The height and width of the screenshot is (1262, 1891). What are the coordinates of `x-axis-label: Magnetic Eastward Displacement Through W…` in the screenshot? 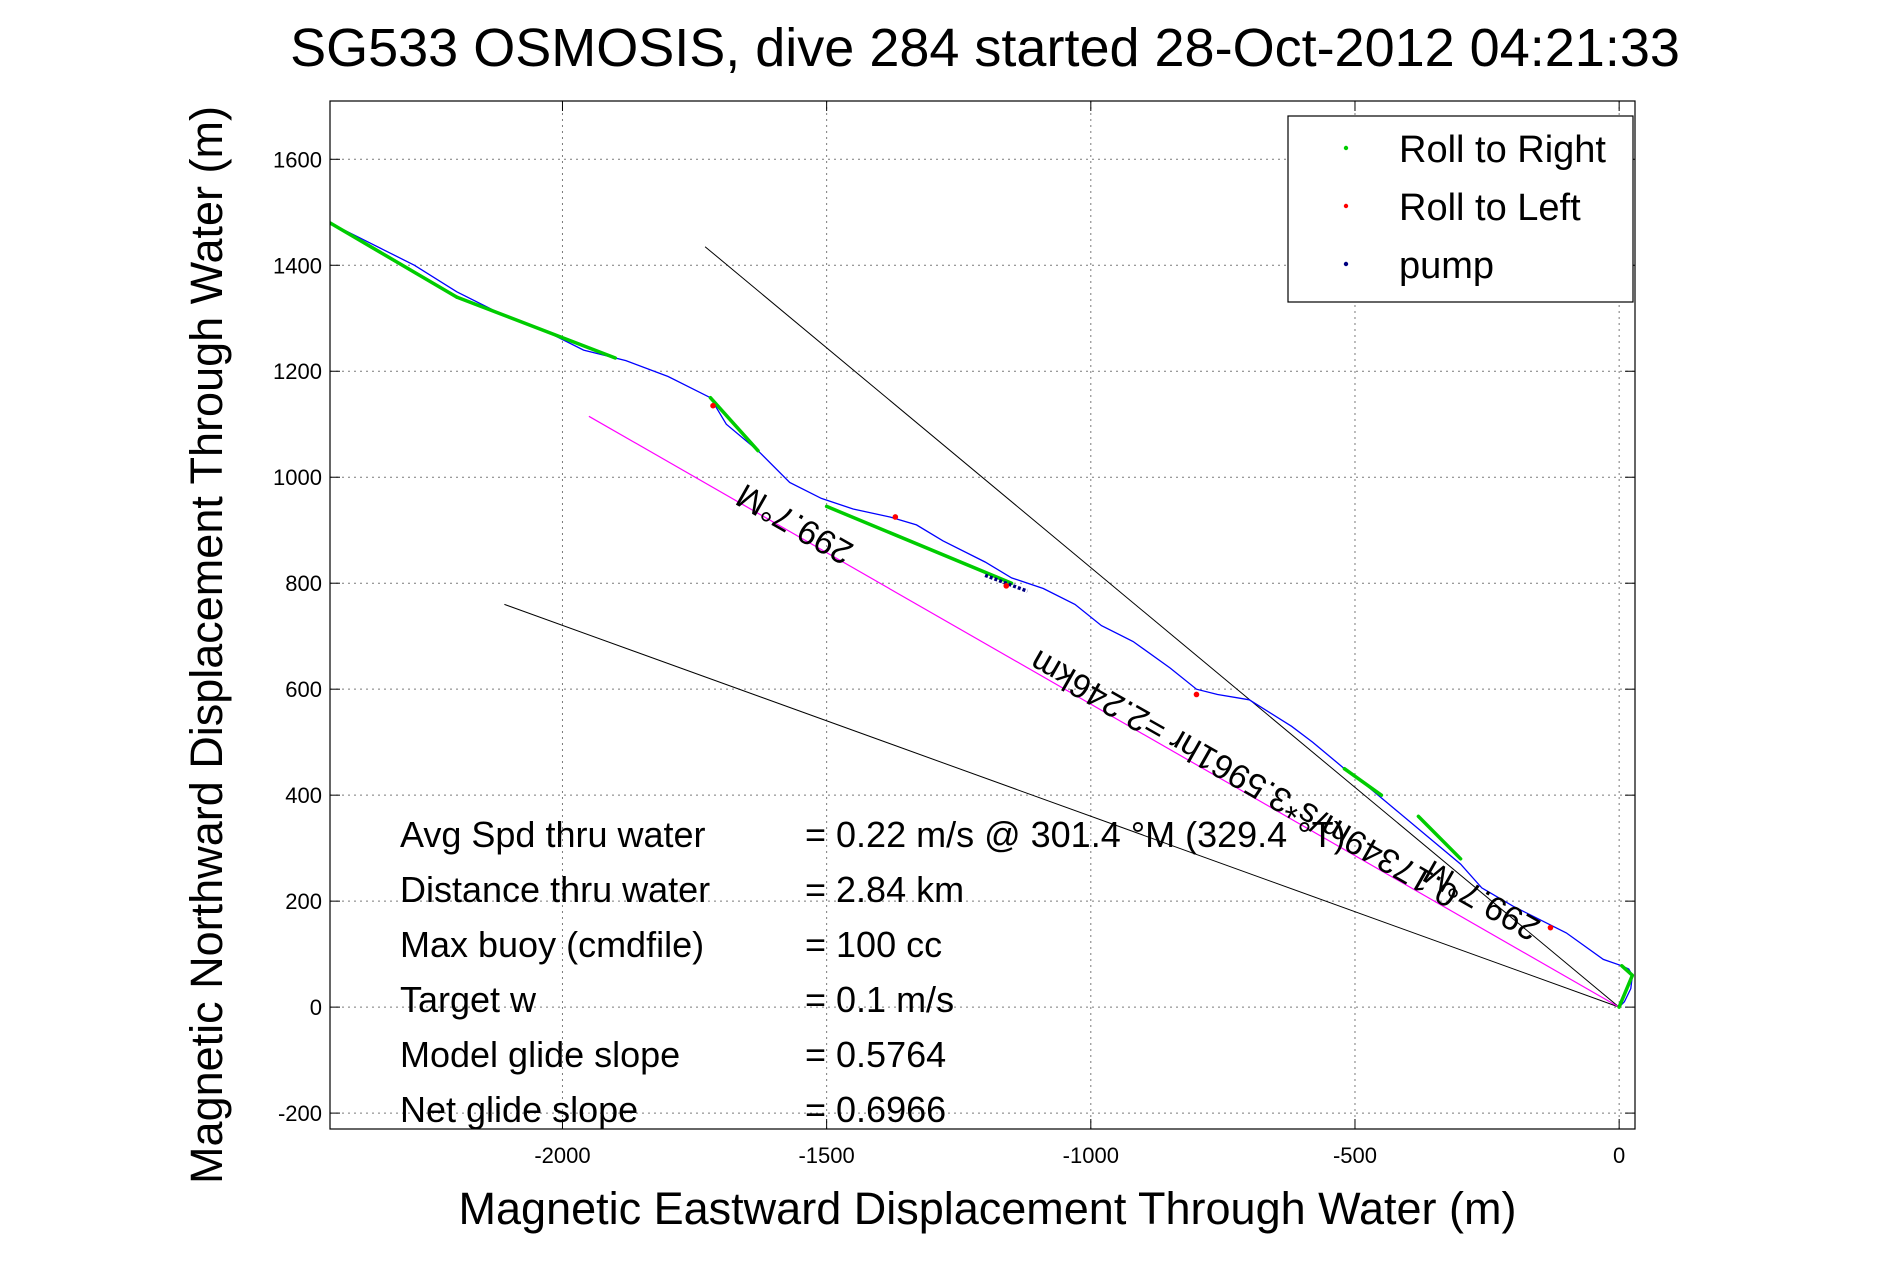 It's located at (988, 1208).